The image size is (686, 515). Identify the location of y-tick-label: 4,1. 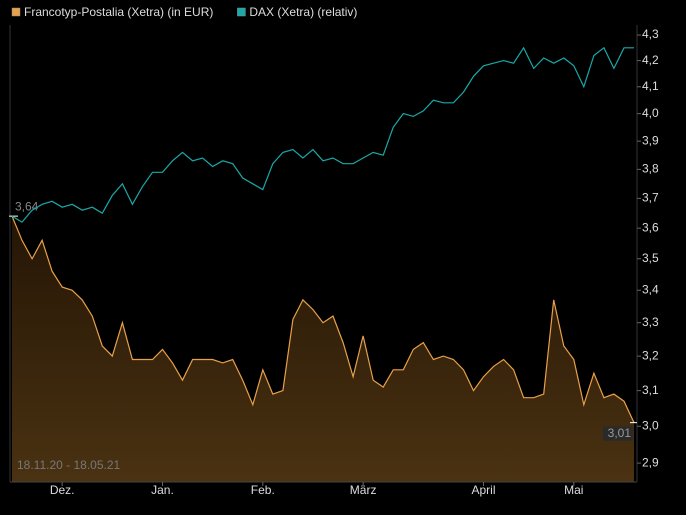
(650, 86).